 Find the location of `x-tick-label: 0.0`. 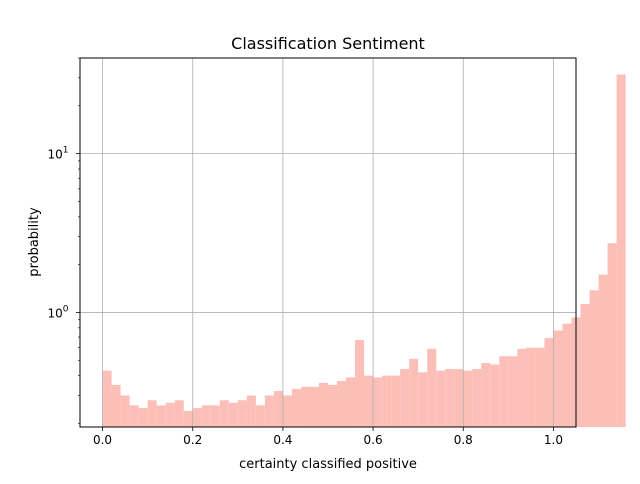

x-tick-label: 0.0 is located at coordinates (102, 440).